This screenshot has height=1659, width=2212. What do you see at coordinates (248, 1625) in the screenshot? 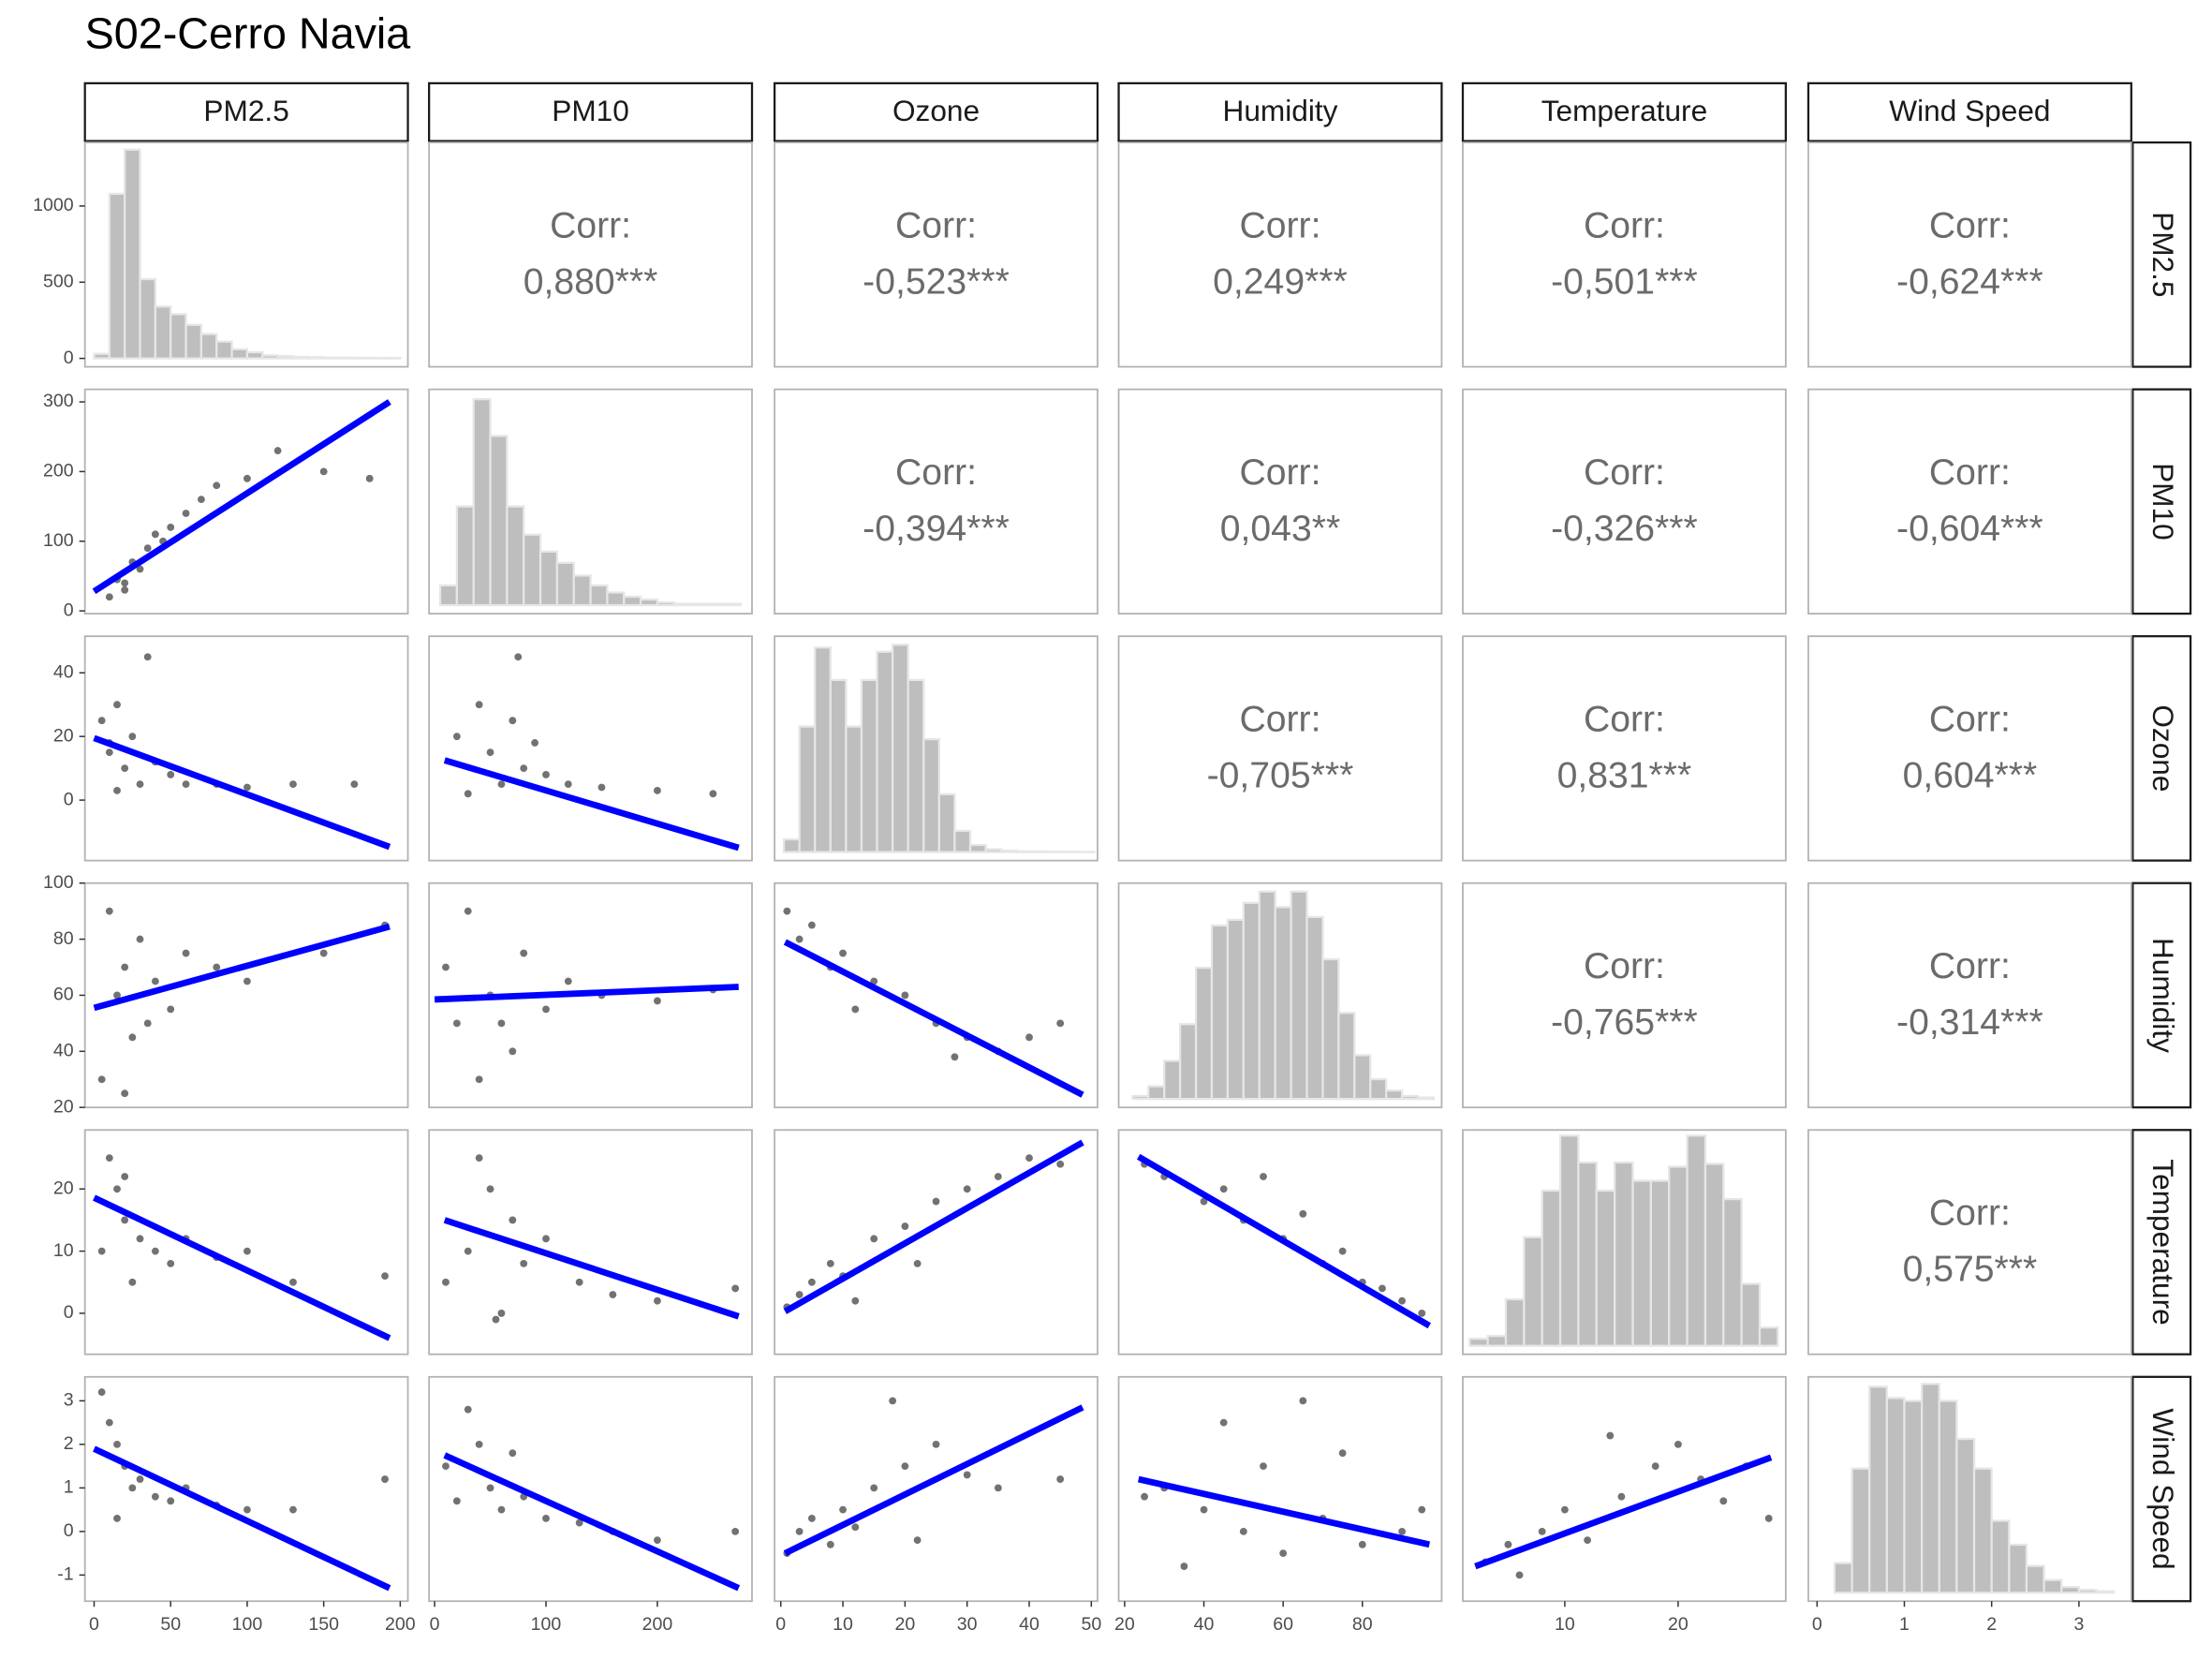
I see `x-tick-label: 100` at bounding box center [248, 1625].